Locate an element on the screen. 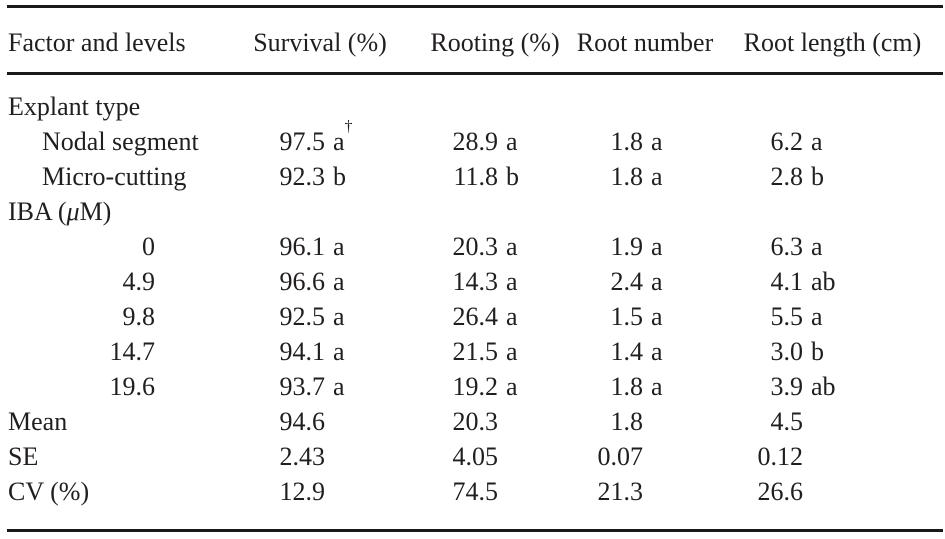 Image resolution: width=945 pixels, height=539 pixels. cell-root-length: 6.3 a is located at coordinates (832, 246).